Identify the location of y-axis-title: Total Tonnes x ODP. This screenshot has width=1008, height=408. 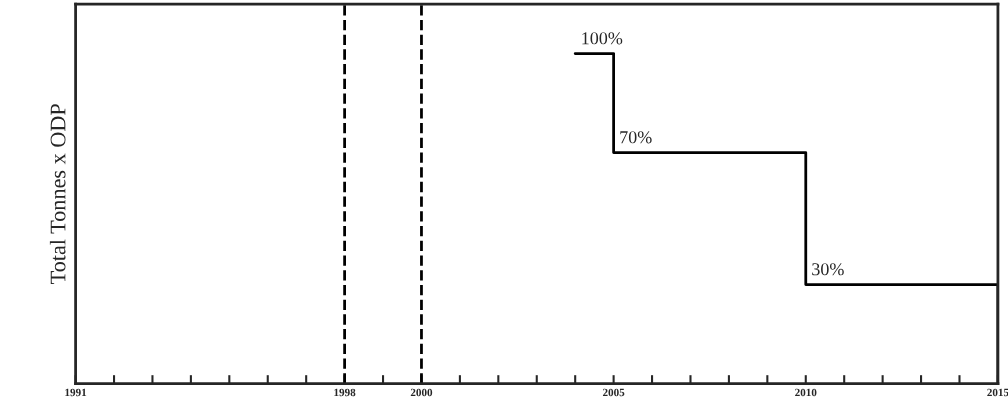
(57, 194).